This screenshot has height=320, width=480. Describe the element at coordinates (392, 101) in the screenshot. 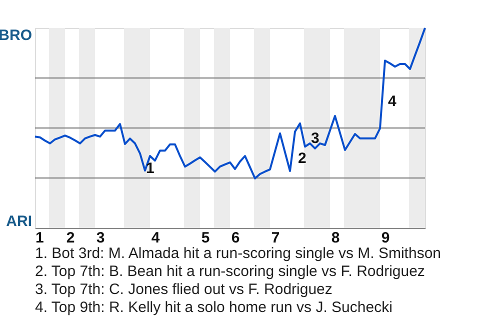

I see `annotation: 4` at that location.